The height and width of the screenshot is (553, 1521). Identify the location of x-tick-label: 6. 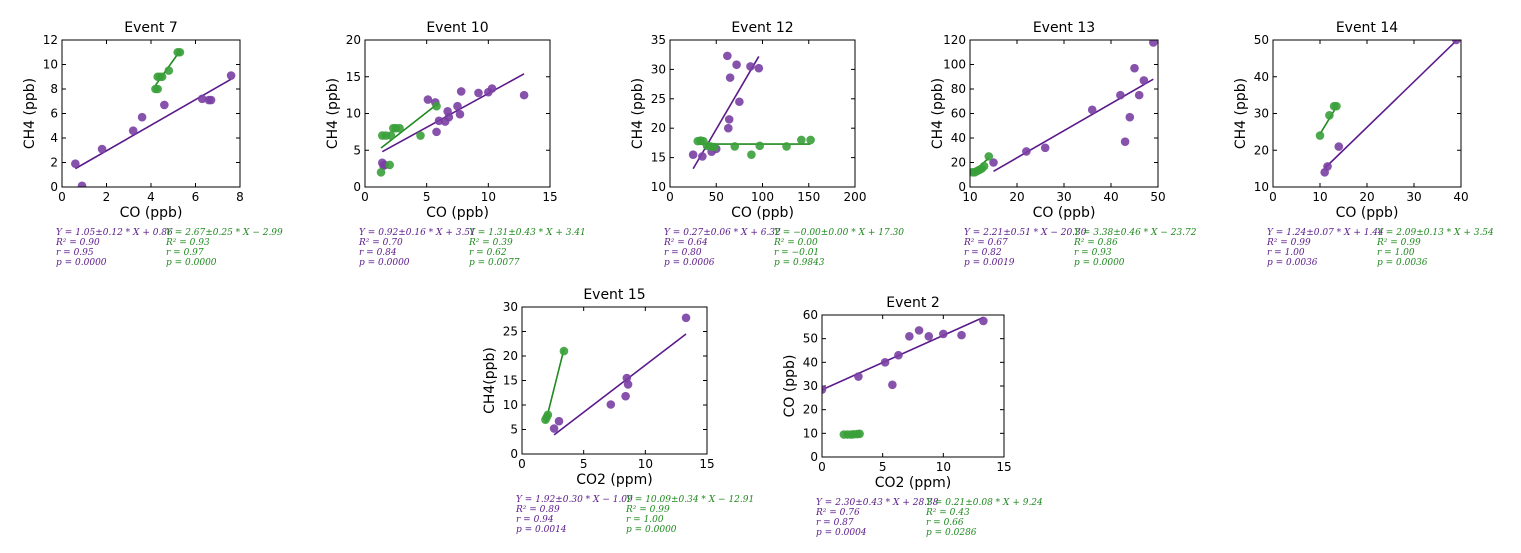
(196, 197).